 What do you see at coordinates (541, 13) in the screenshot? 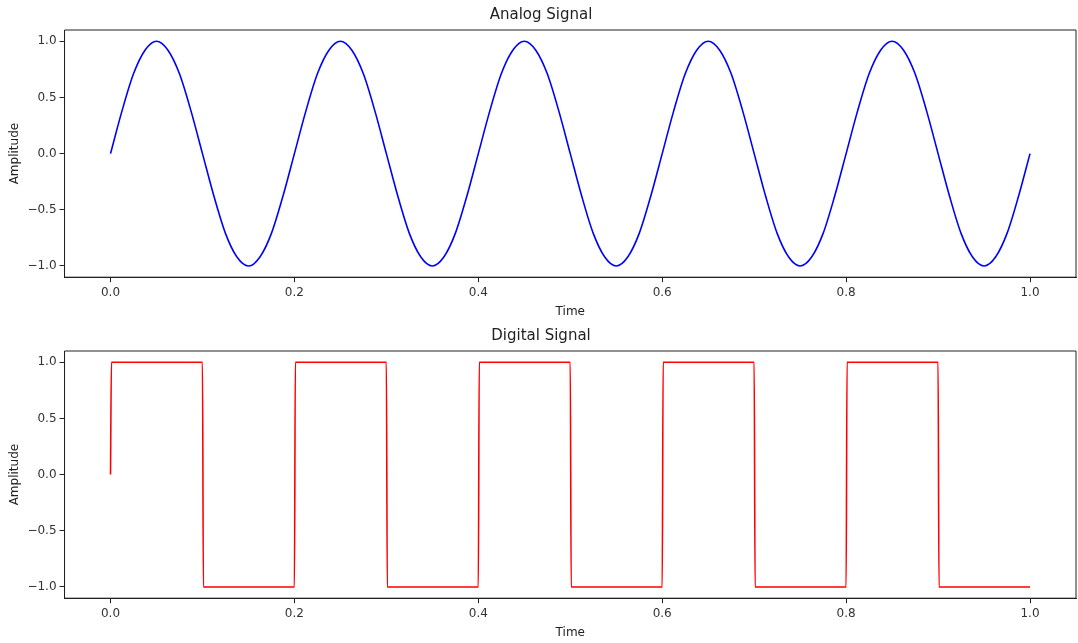
I see `chart-title: Analog Signal` at bounding box center [541, 13].